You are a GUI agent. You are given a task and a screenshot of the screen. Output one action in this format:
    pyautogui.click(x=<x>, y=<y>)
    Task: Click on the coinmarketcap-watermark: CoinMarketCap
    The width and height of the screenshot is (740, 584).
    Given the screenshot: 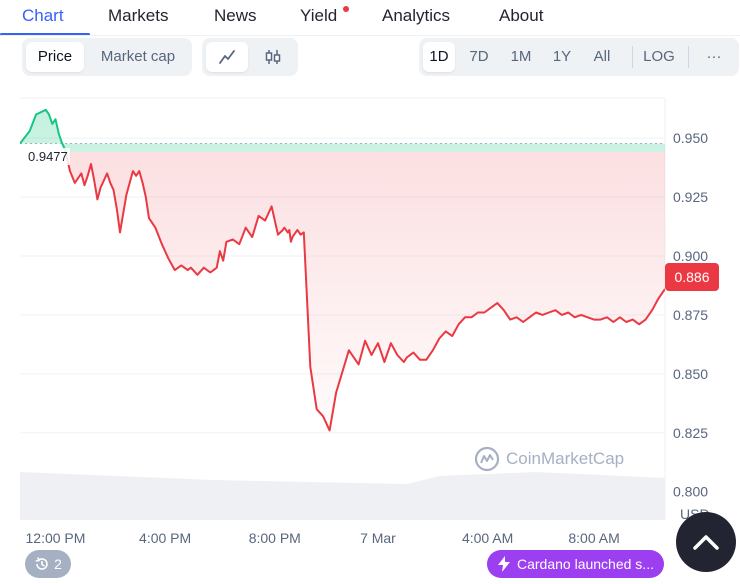 What is the action you would take?
    pyautogui.click(x=549, y=459)
    